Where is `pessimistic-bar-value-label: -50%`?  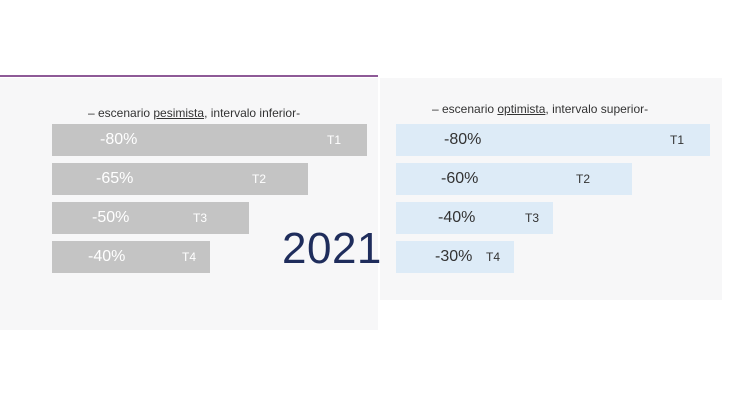
pessimistic-bar-value-label: -50% is located at coordinates (111, 217).